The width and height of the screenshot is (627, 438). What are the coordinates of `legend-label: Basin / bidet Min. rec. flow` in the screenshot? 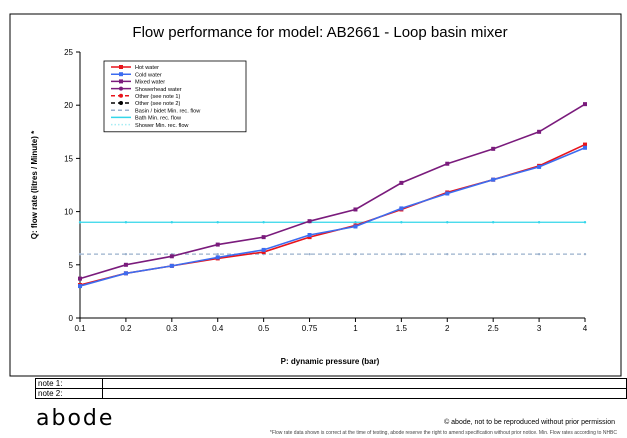 It's located at (168, 111).